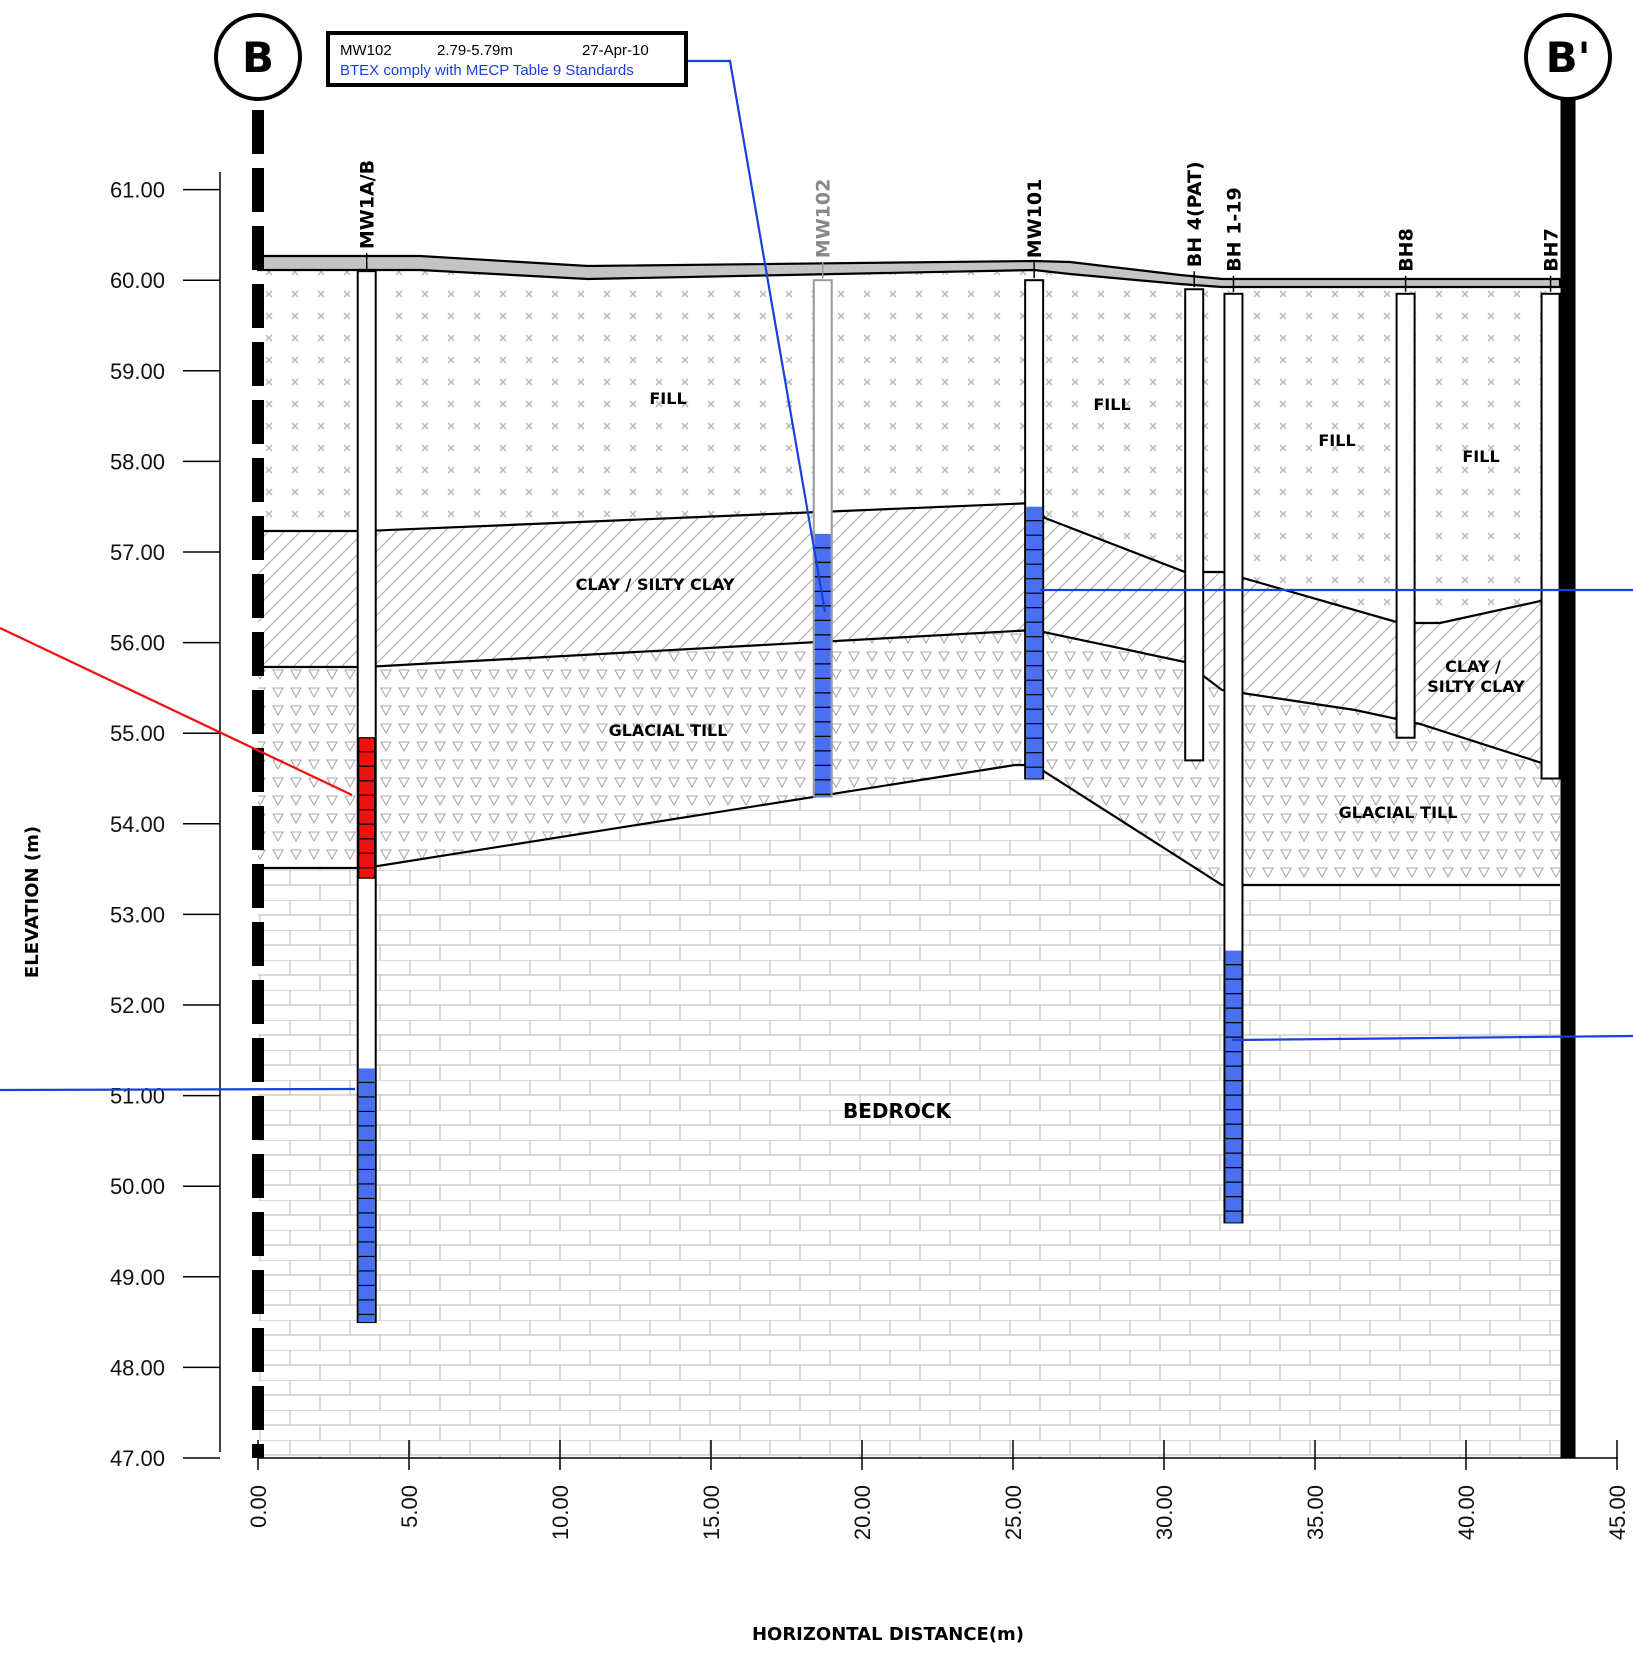  I want to click on section-line-b: B, so click(258, 735).